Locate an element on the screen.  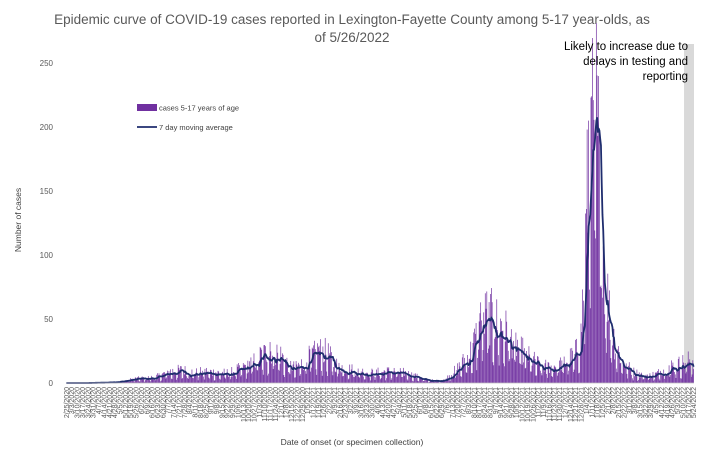
x-tick-label: 10/13/2020 is located at coordinates (244, 404).